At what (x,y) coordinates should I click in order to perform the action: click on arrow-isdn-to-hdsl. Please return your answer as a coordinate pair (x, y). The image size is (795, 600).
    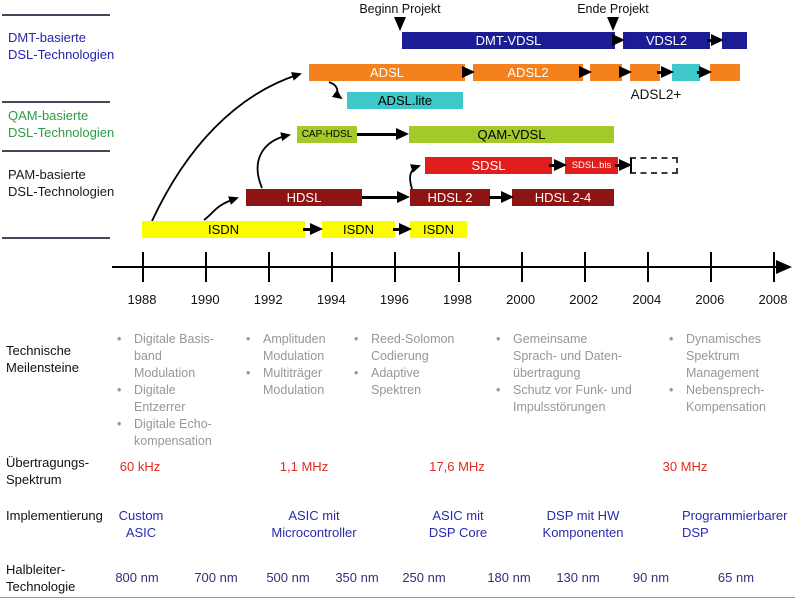
    Looking at the image, I should click on (221, 208).